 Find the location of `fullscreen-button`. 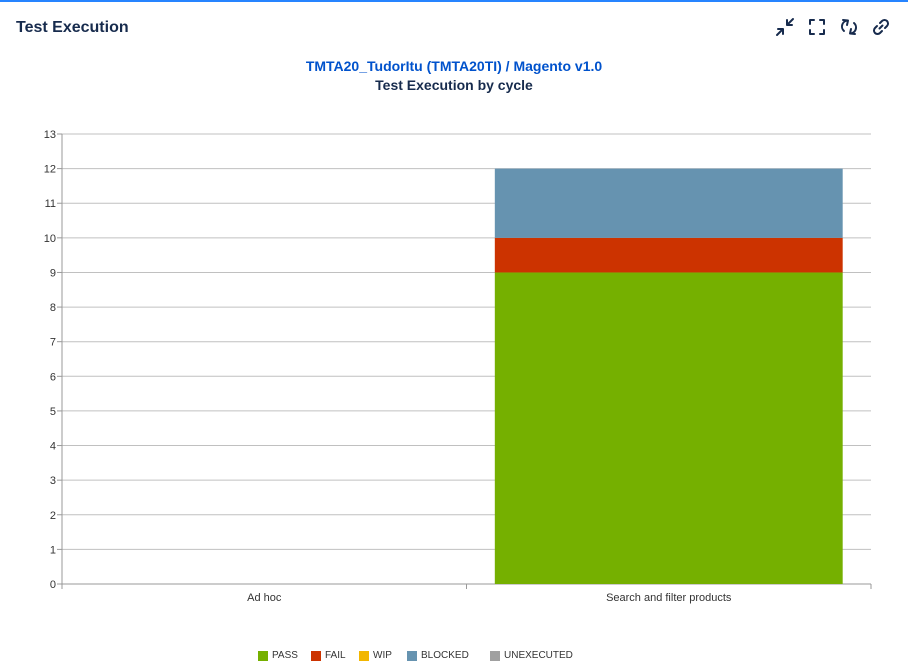

fullscreen-button is located at coordinates (817, 27).